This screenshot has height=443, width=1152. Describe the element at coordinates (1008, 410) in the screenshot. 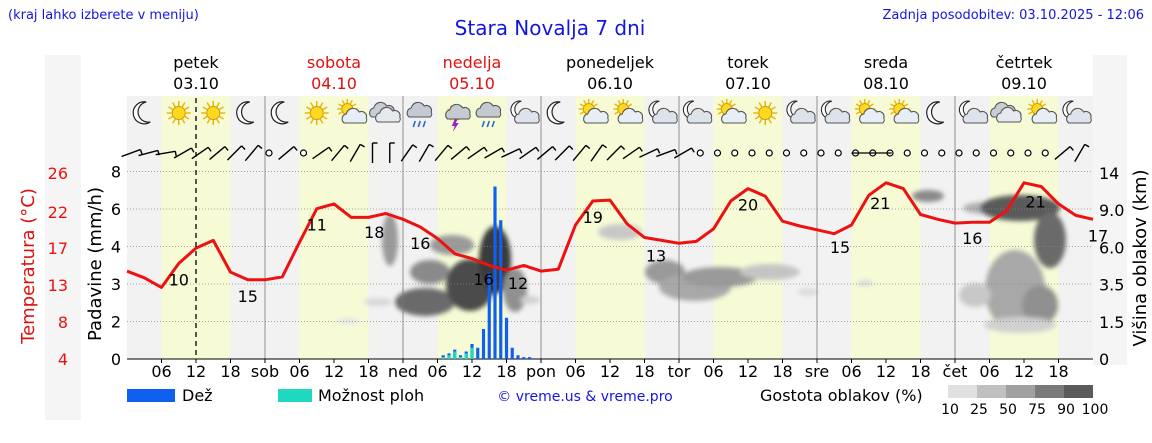

I see `density-step-label: 50` at that location.